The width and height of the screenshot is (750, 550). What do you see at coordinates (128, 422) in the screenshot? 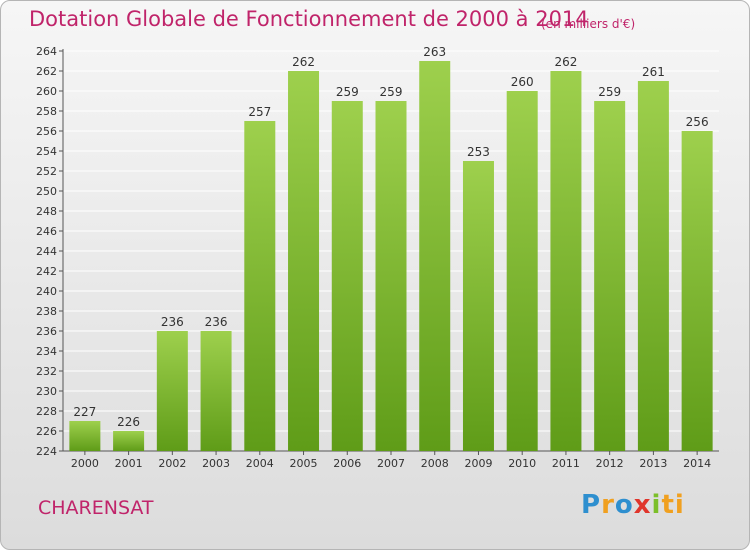
I see `bar-value-label: 226` at bounding box center [128, 422].